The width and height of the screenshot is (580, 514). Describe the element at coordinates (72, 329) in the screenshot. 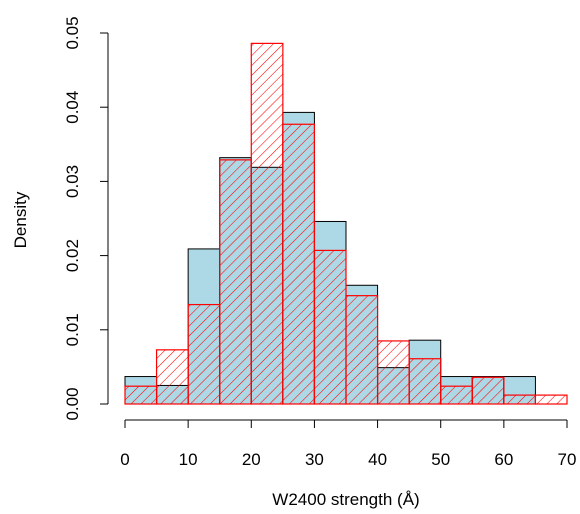

I see `y-tick-label-1: 0.01` at that location.